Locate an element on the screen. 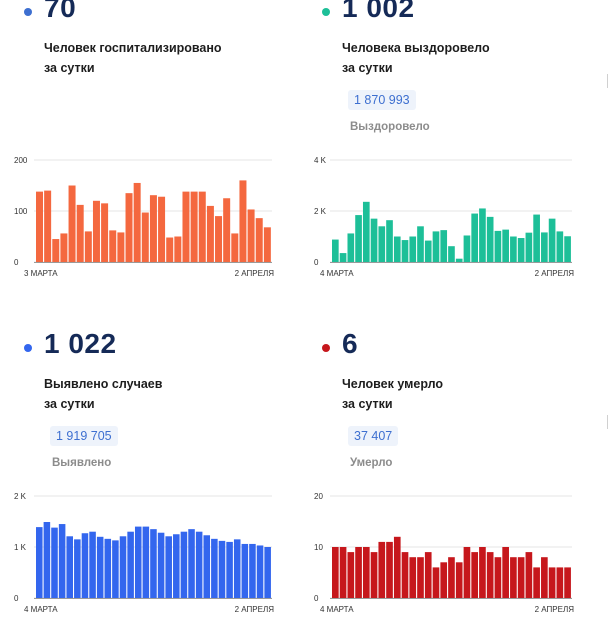 The width and height of the screenshot is (613, 636). recovered-chart: 0 2 K 4 K 4 МАРТА 2 АПРЕЛЯ is located at coordinates (444, 217).